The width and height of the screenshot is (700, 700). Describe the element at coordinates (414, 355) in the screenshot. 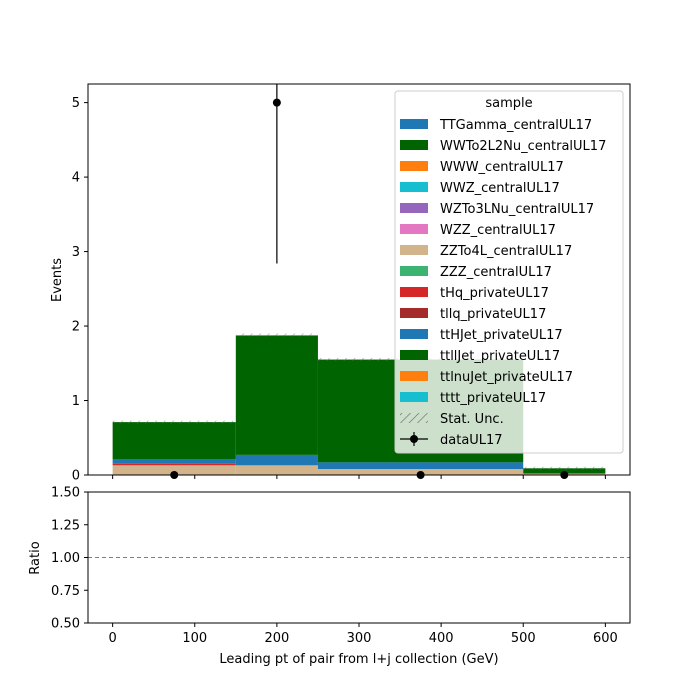

I see `legend-swatch-ttlljet-privateul17` at that location.